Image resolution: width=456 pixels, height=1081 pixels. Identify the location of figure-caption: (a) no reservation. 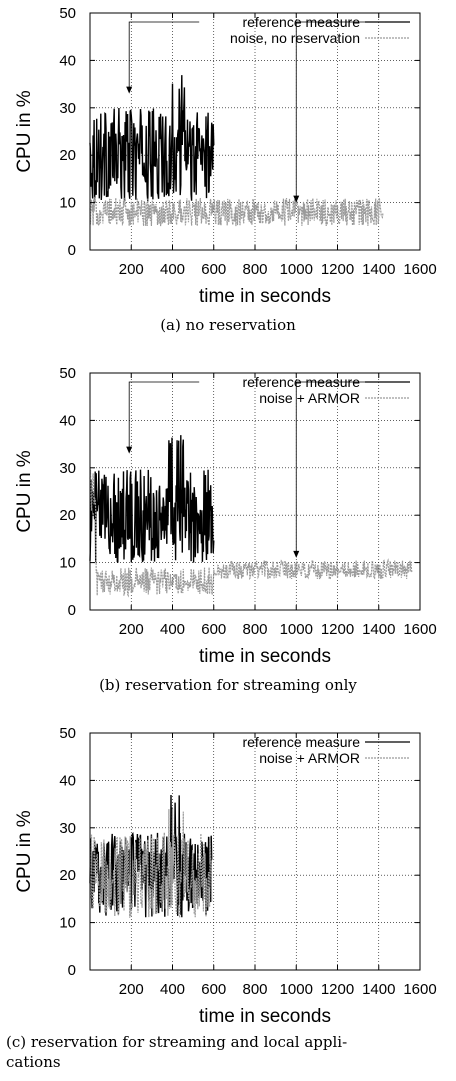
(228, 325).